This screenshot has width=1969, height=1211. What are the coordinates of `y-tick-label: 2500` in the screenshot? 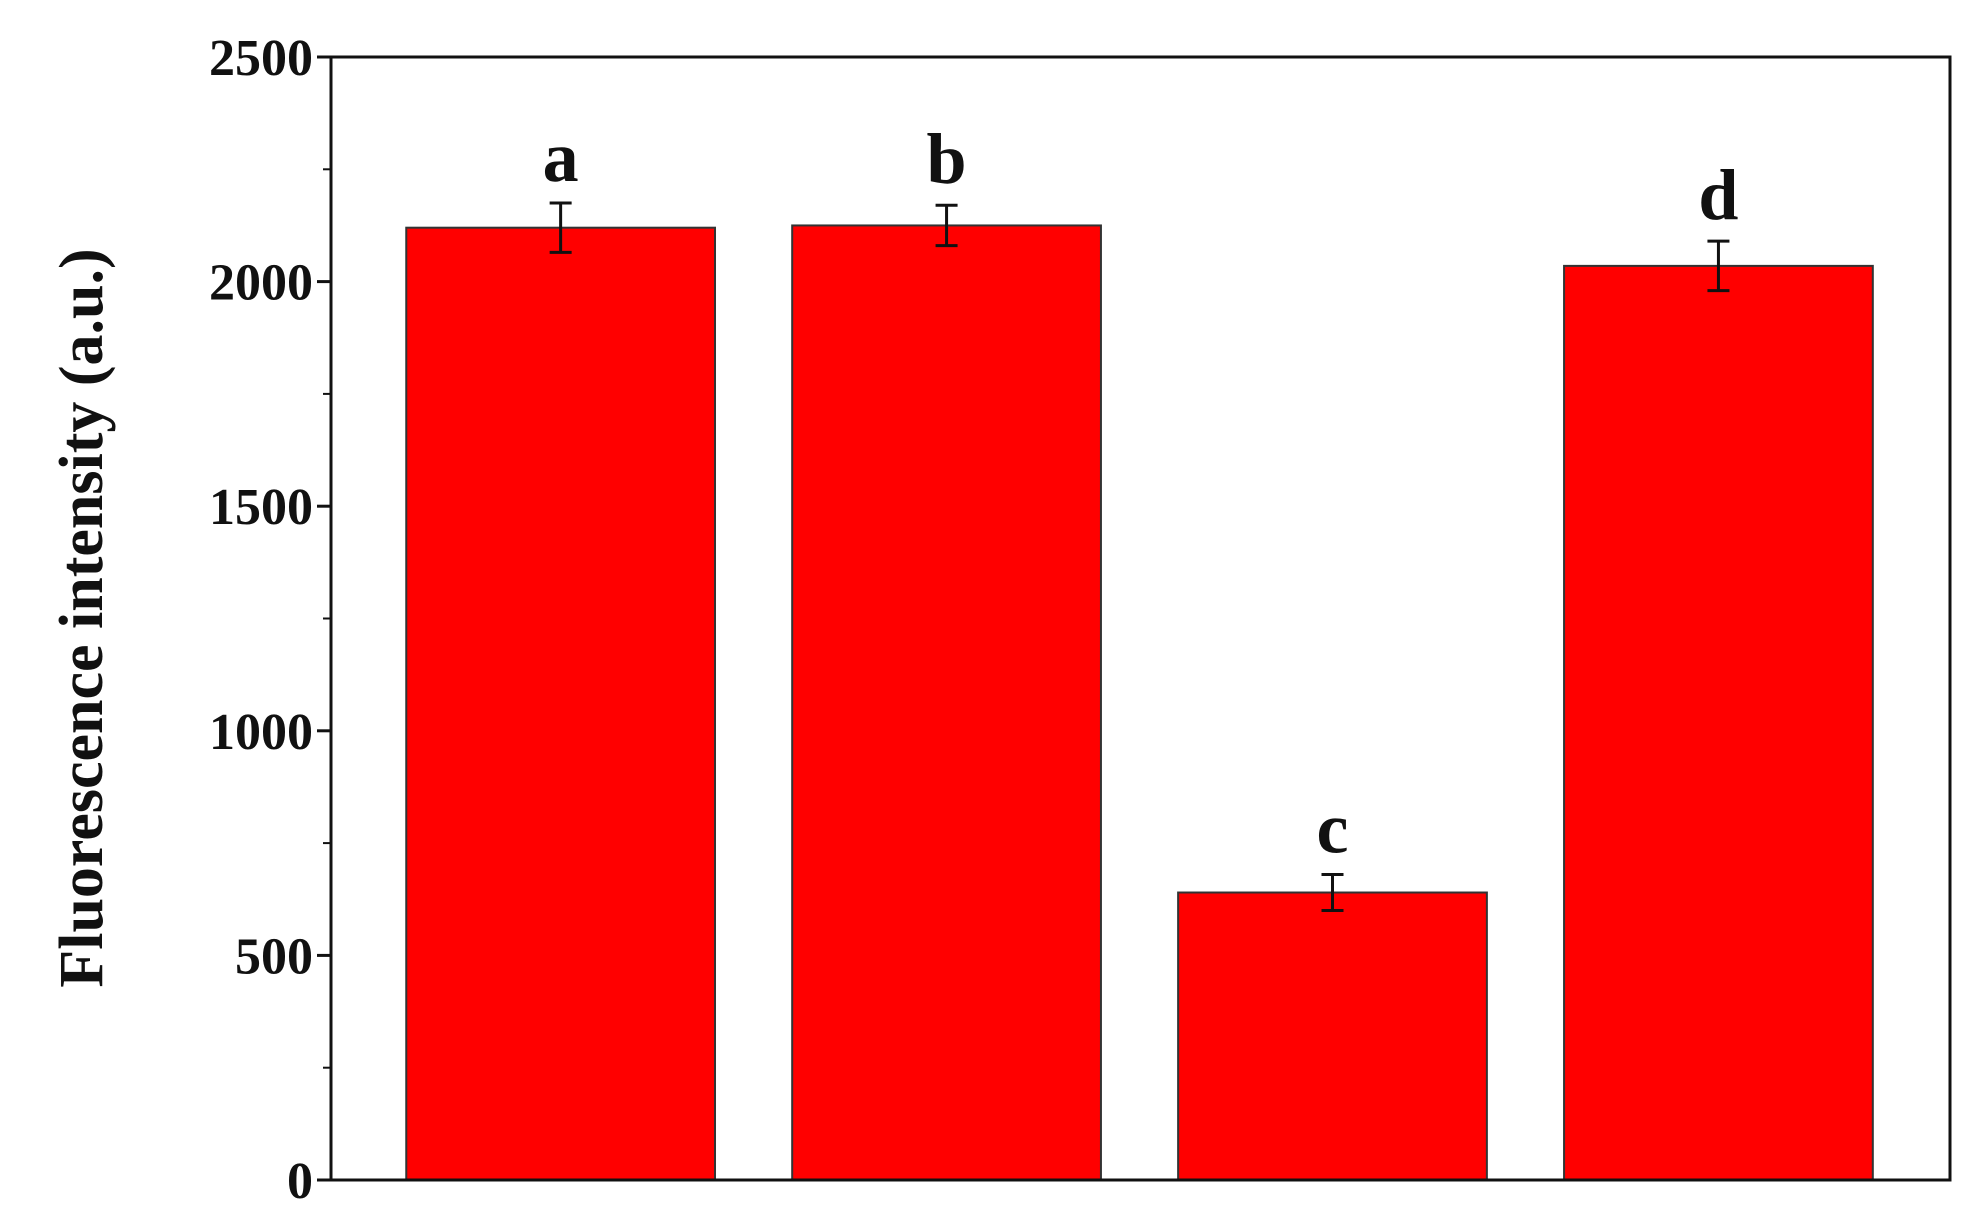 It's located at (261, 58).